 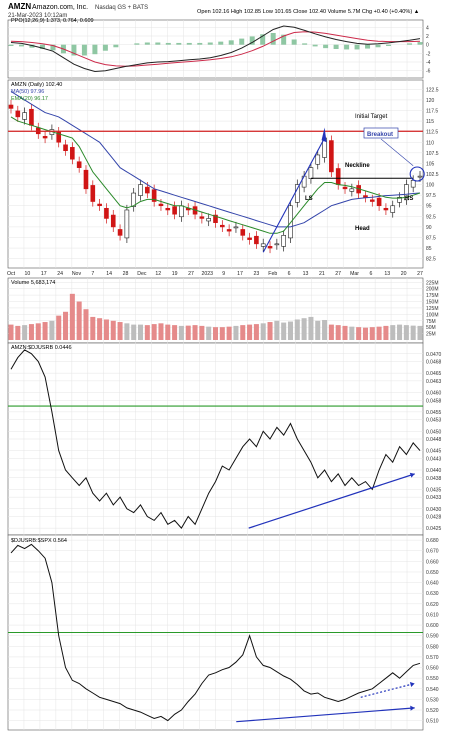 What do you see at coordinates (409, 199) in the screenshot?
I see `rs-label: RS` at bounding box center [409, 199].